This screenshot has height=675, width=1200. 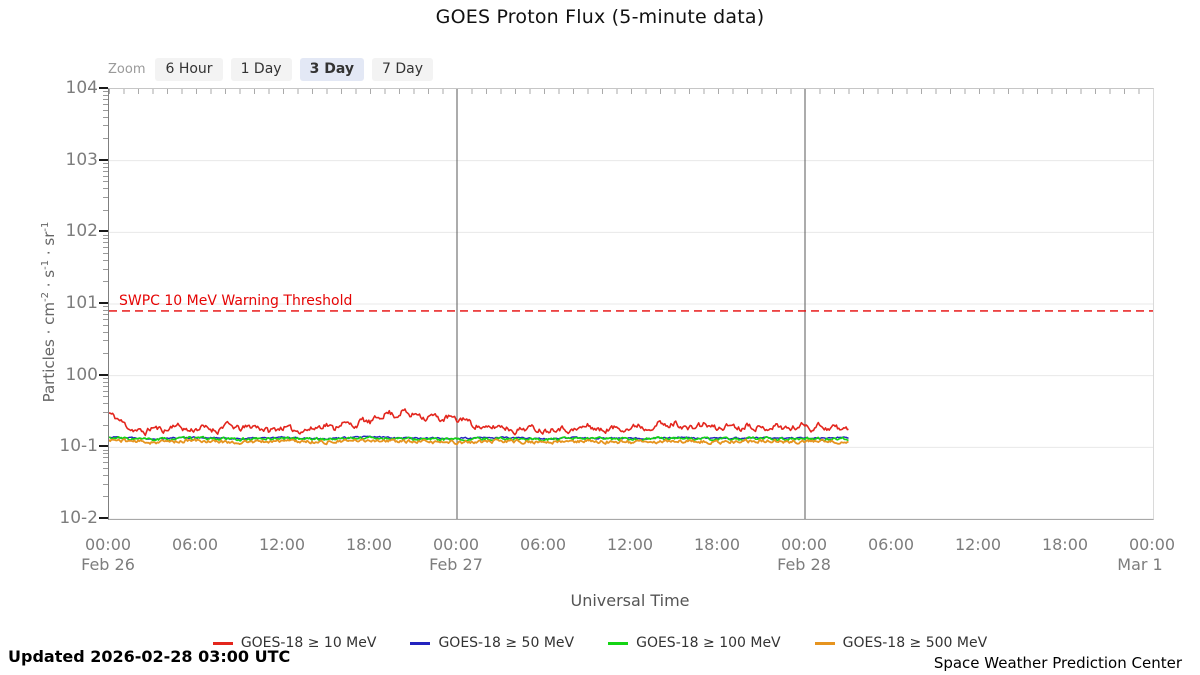 What do you see at coordinates (479, 438) in the screenshot?
I see `series-line-goes-18-100-mev` at bounding box center [479, 438].